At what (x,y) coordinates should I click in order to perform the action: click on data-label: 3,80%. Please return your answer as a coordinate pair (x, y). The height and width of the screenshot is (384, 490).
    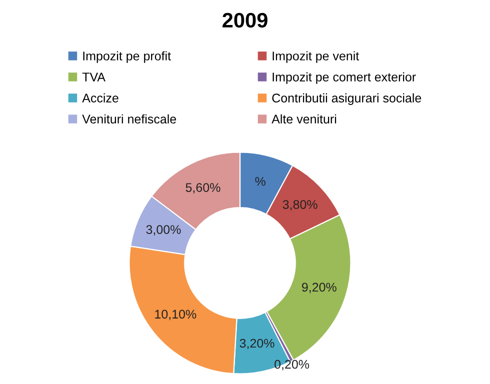
    Looking at the image, I should click on (300, 205).